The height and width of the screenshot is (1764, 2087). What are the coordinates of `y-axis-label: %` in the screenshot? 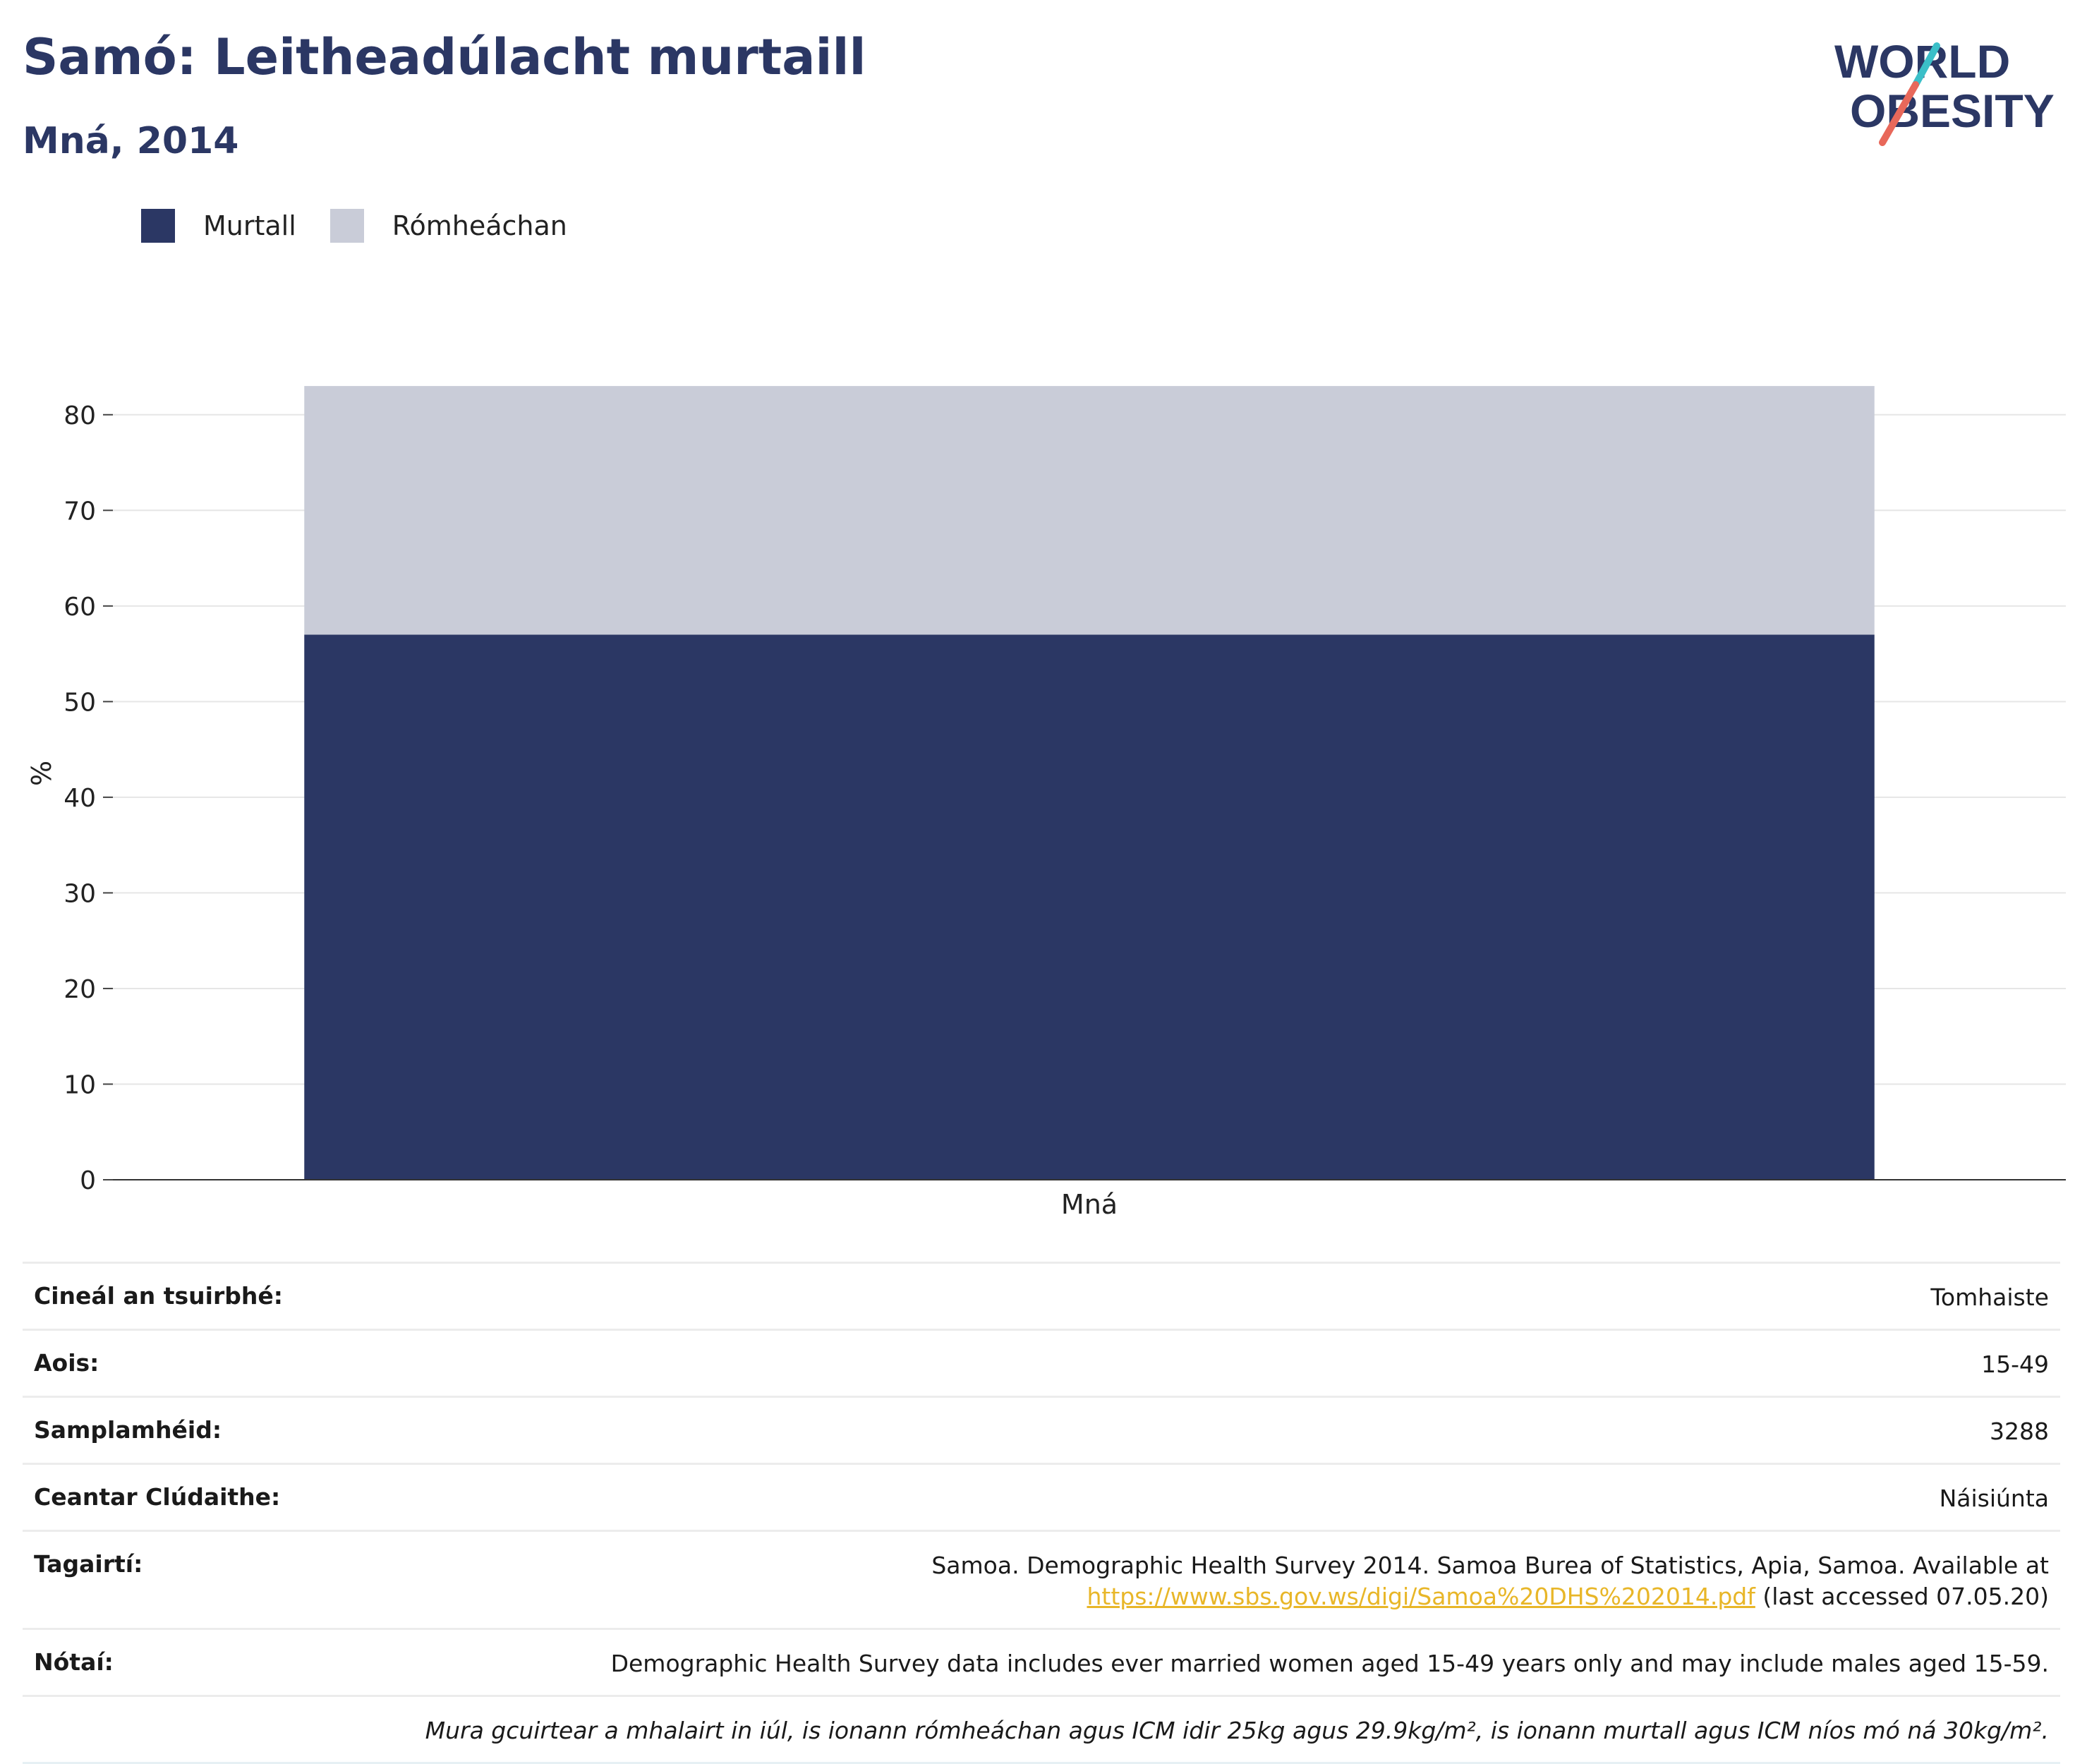 It's located at (41, 773).